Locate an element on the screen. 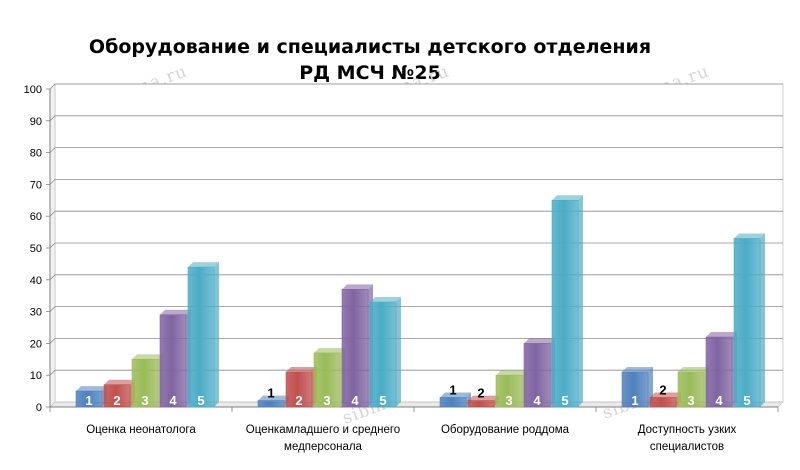 This screenshot has height=470, width=800. x-tick-label: Оценка неонатолога is located at coordinates (141, 430).